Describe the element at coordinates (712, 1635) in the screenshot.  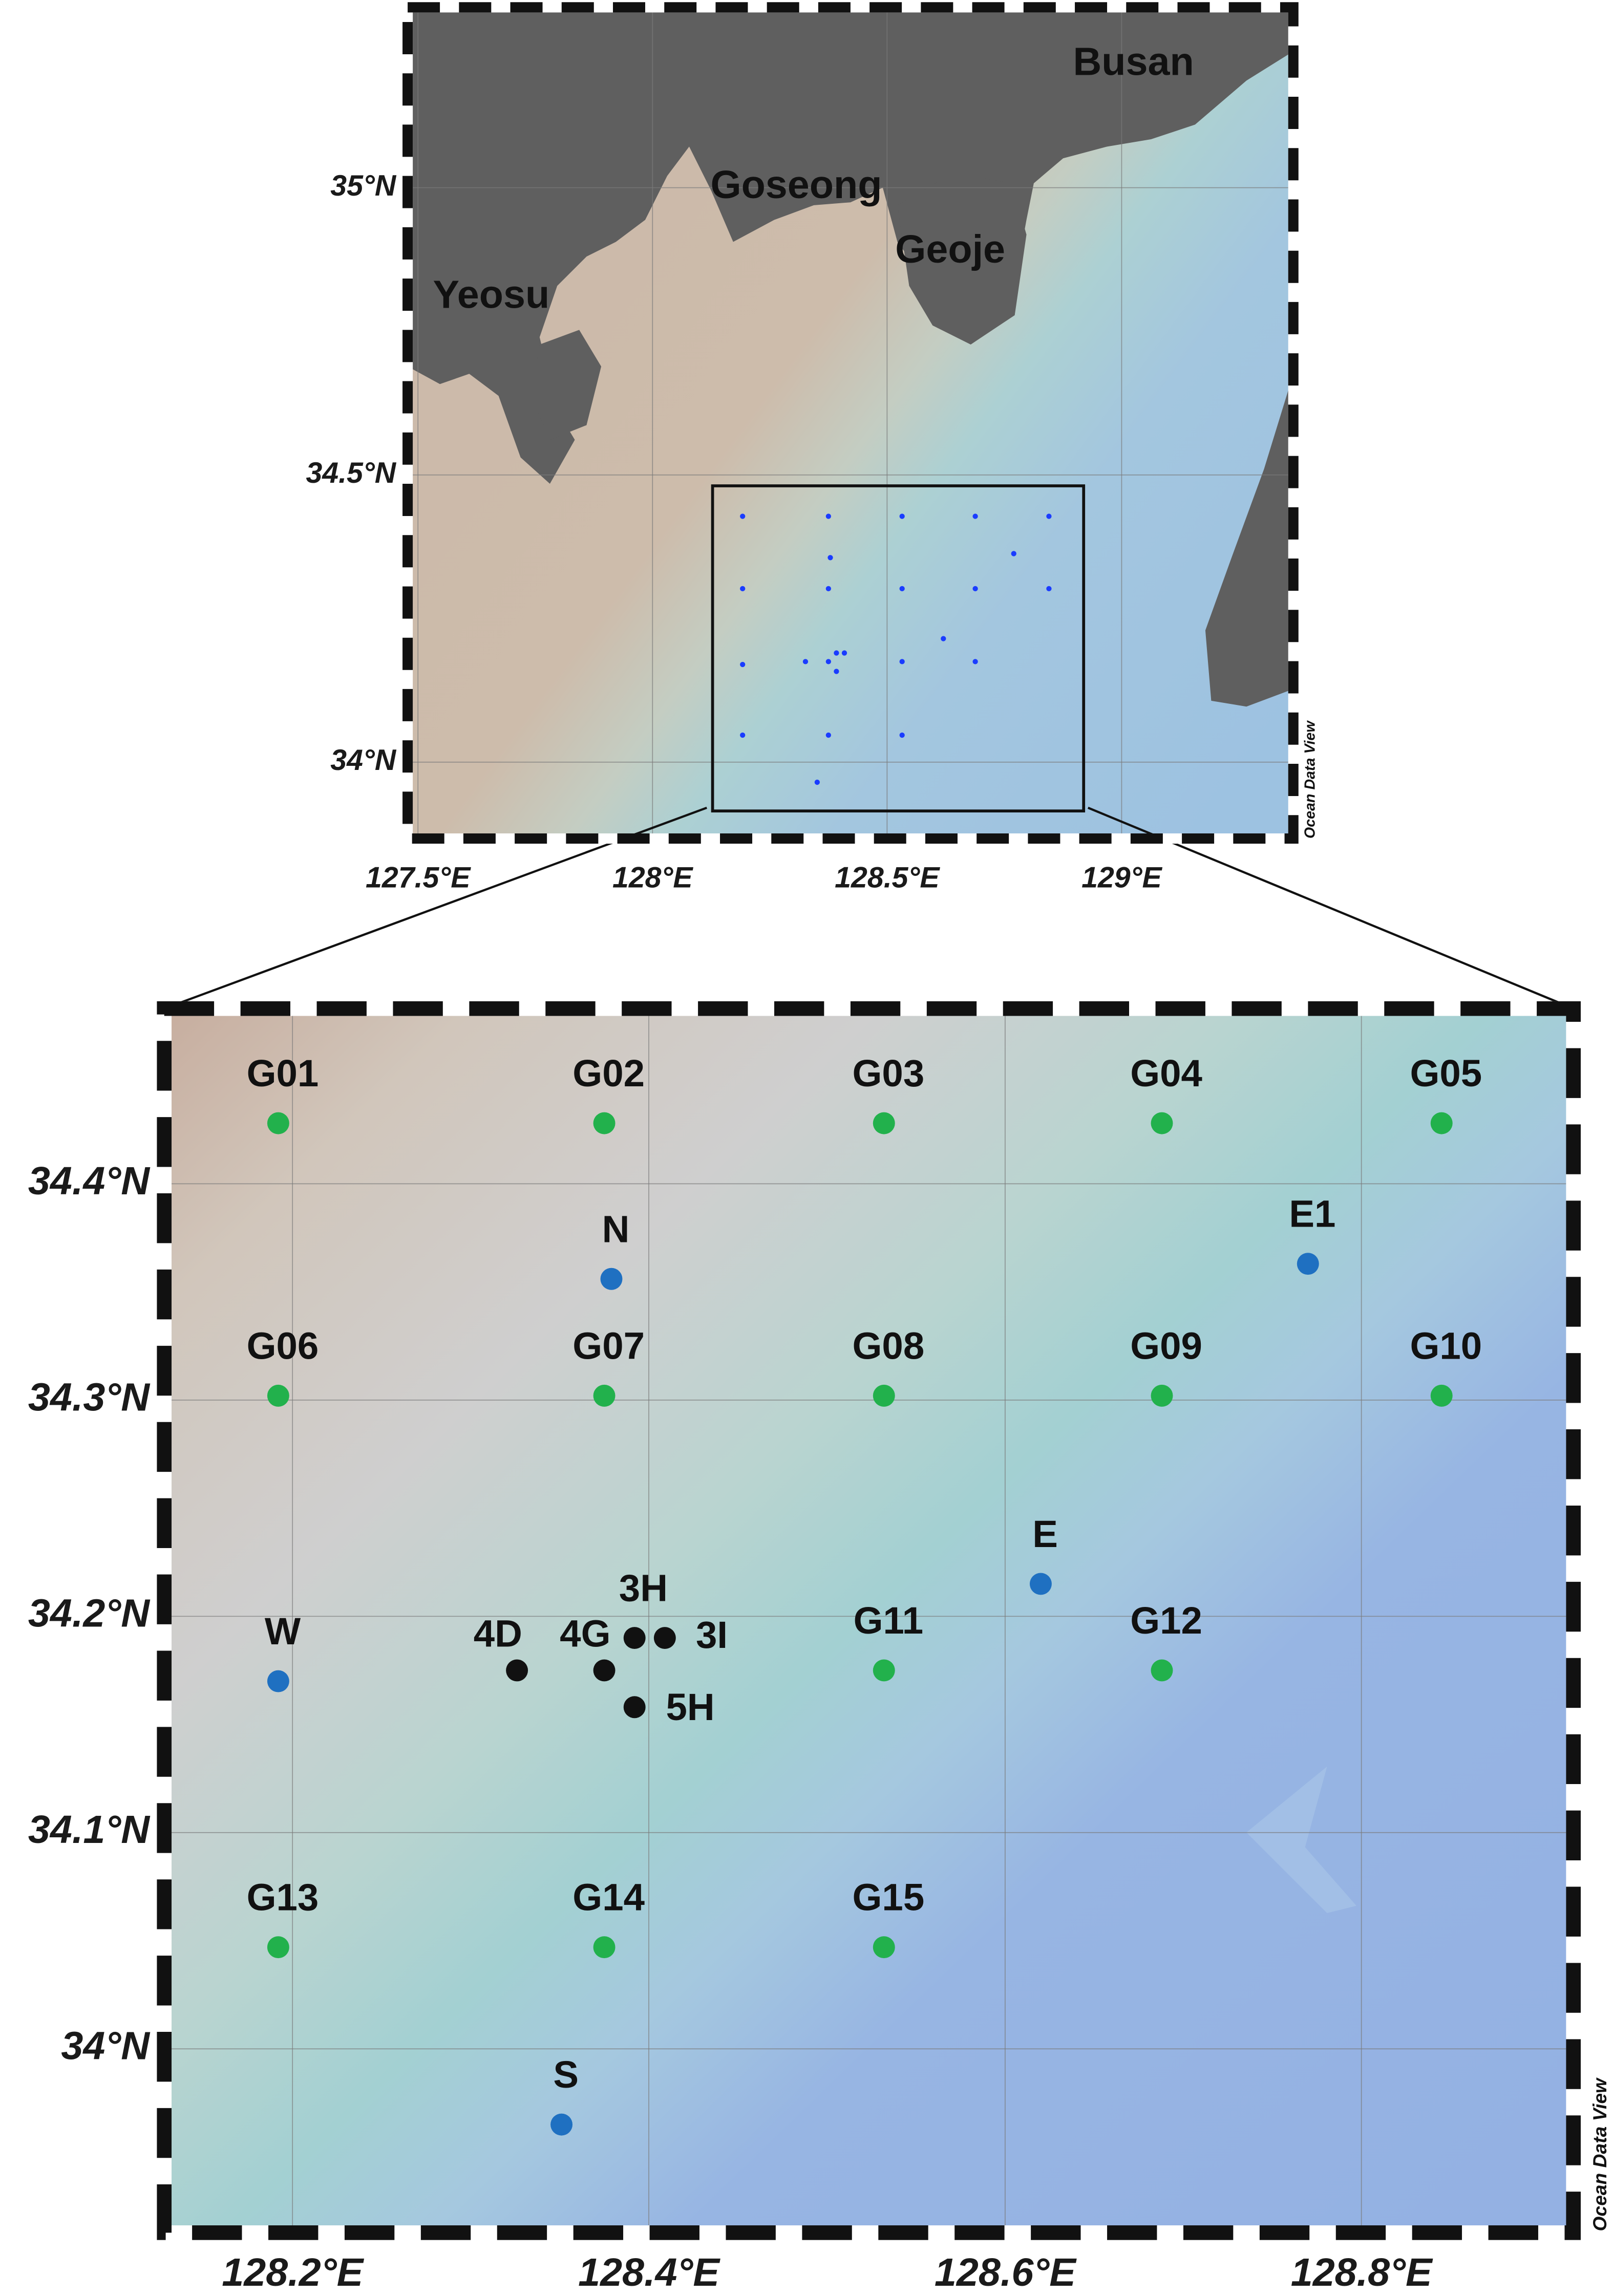
I see `station-label: 3I` at that location.